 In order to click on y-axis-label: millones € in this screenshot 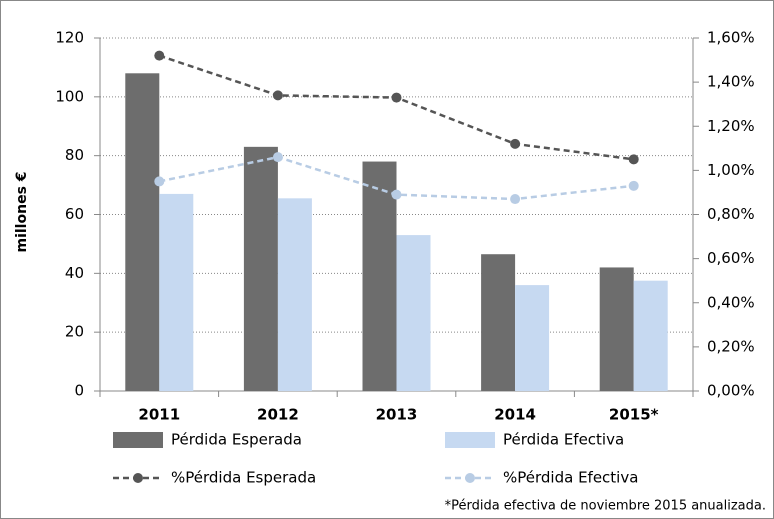, I will do `click(22, 211)`.